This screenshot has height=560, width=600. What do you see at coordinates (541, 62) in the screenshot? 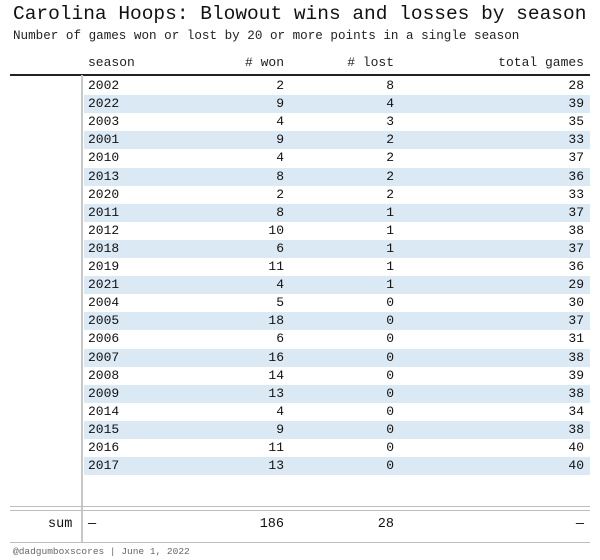
I see `column-header-total-games: total games` at bounding box center [541, 62].